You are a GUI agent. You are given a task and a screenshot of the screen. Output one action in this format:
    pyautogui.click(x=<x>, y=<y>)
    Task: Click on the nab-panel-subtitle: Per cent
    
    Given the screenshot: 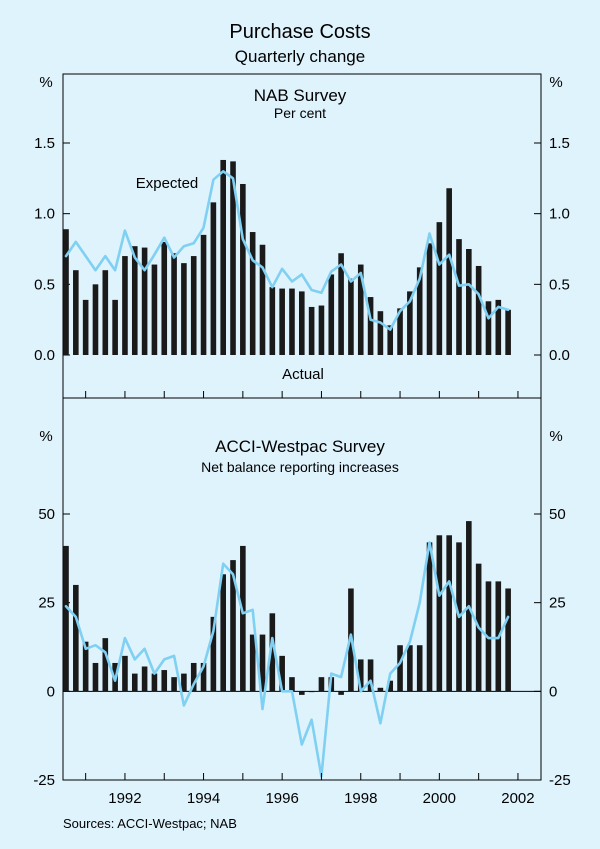 What is the action you would take?
    pyautogui.click(x=300, y=113)
    